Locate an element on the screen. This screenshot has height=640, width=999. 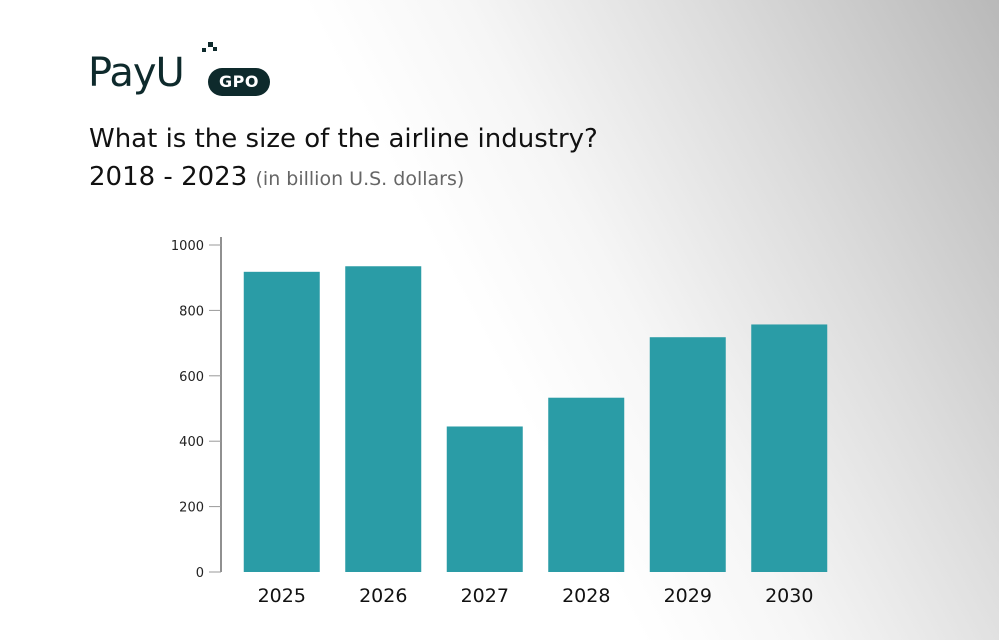
y-tick-label: 600 is located at coordinates (191, 377).